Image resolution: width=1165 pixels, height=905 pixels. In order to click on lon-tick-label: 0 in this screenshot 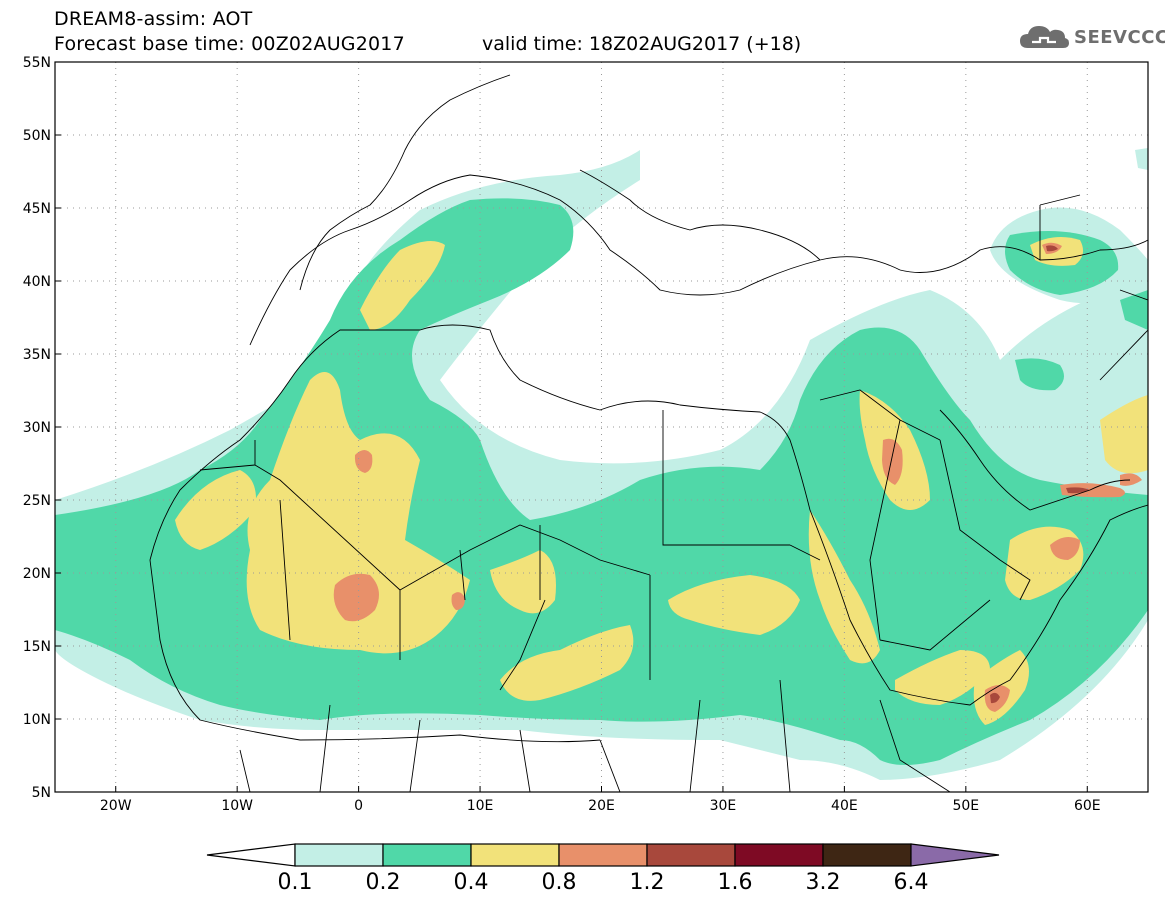, I will do `click(358, 806)`.